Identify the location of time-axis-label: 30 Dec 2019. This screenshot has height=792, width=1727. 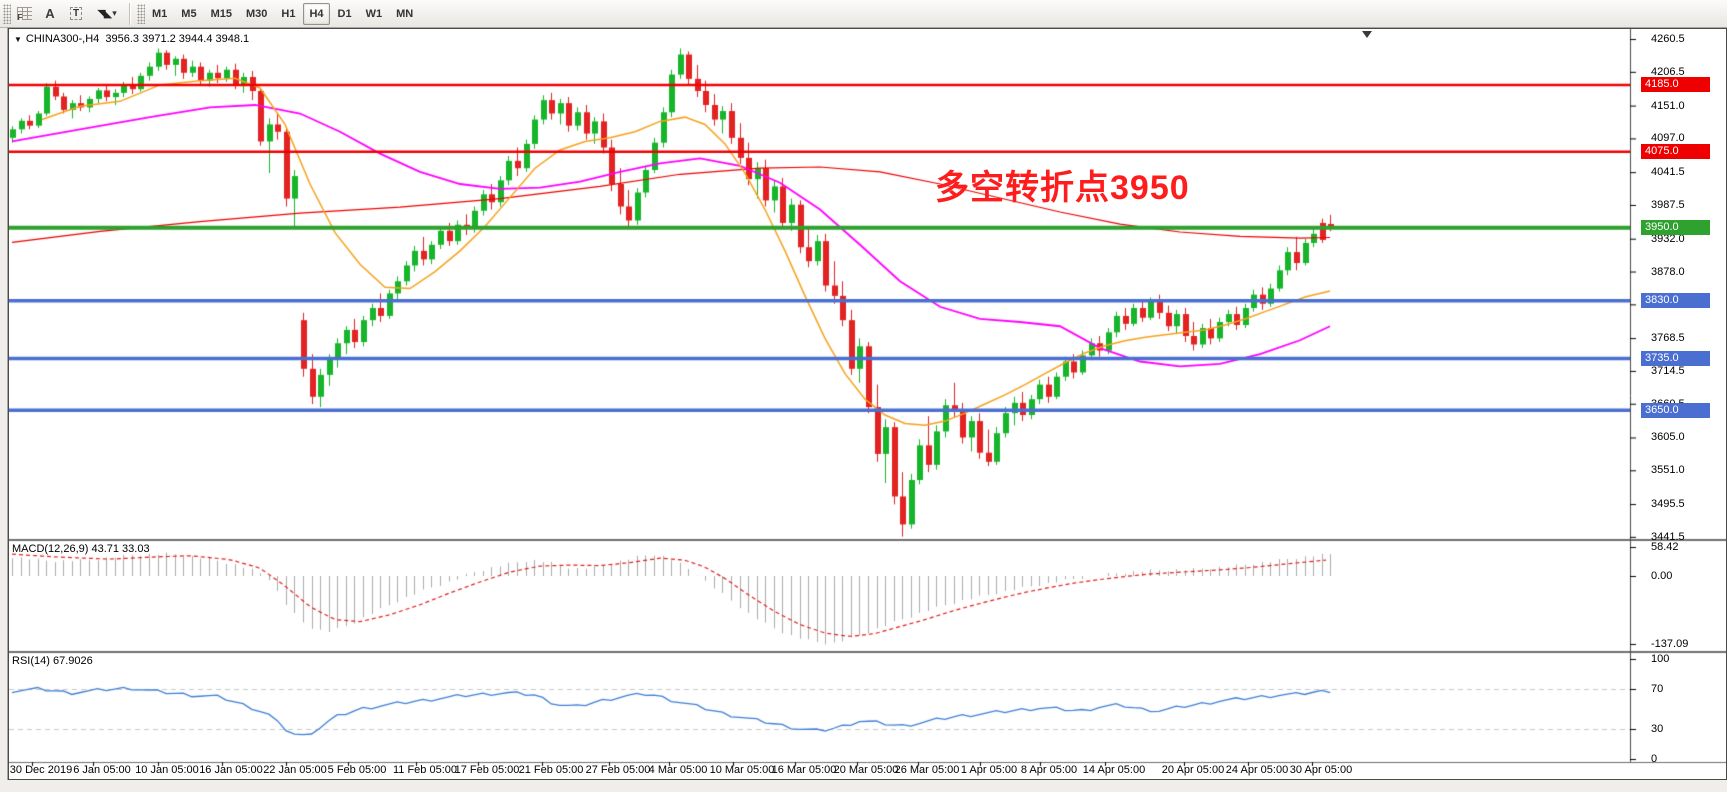
(41, 770).